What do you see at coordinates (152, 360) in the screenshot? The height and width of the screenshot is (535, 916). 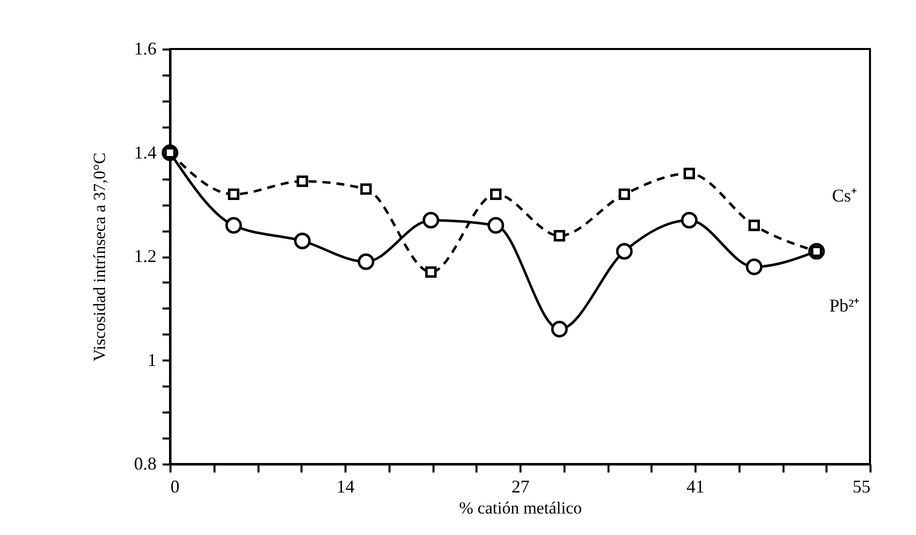 I see `y-tick-label: 1` at bounding box center [152, 360].